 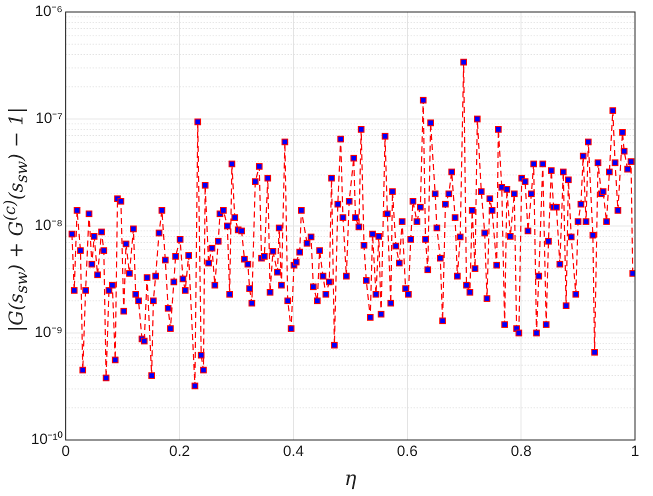 What do you see at coordinates (48, 225) in the screenshot?
I see `y-tick-label: 10⁻⁸` at bounding box center [48, 225].